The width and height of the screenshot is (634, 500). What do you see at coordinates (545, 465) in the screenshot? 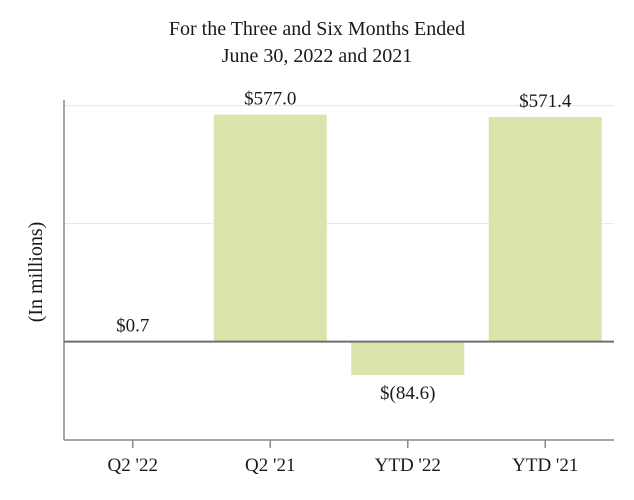
I see `x-tick-label-3: YTD '21` at bounding box center [545, 465].